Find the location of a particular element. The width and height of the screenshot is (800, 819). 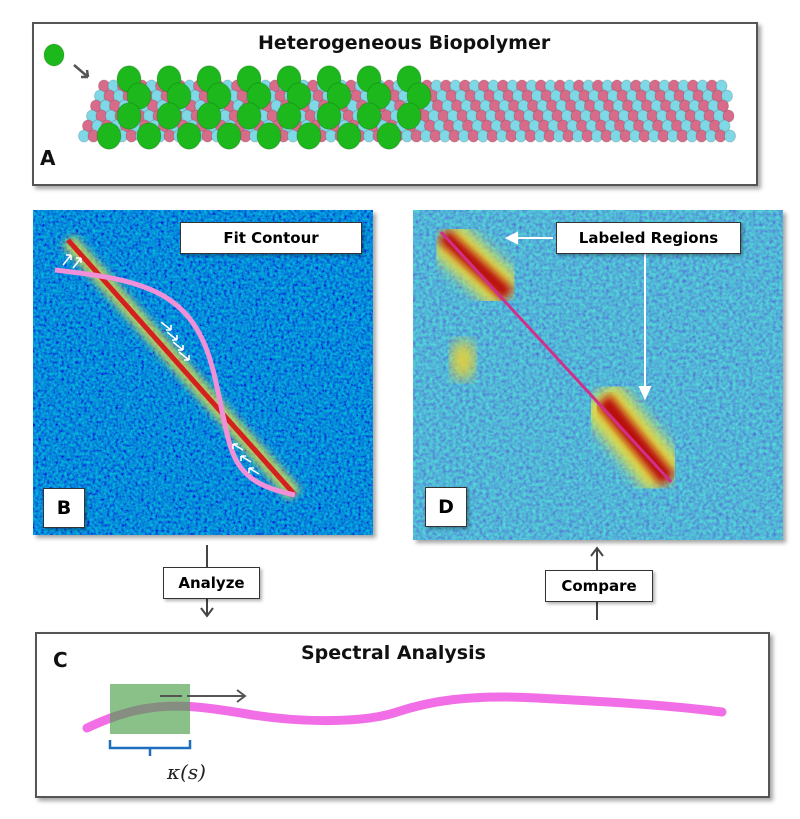

monomer-bead is located at coordinates (730, 136).